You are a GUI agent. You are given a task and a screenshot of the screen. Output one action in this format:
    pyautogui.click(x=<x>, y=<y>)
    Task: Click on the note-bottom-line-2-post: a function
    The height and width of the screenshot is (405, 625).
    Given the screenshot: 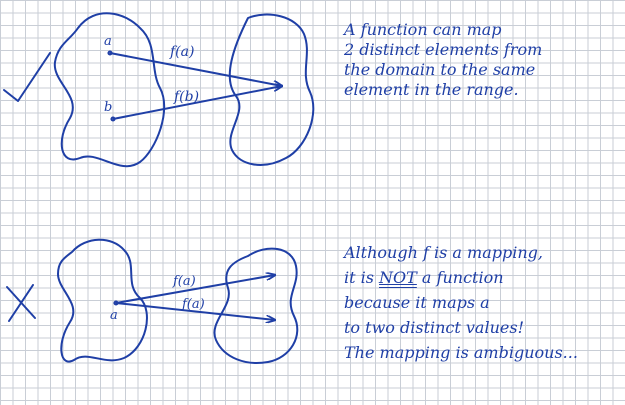 What is the action you would take?
    pyautogui.click(x=460, y=277)
    